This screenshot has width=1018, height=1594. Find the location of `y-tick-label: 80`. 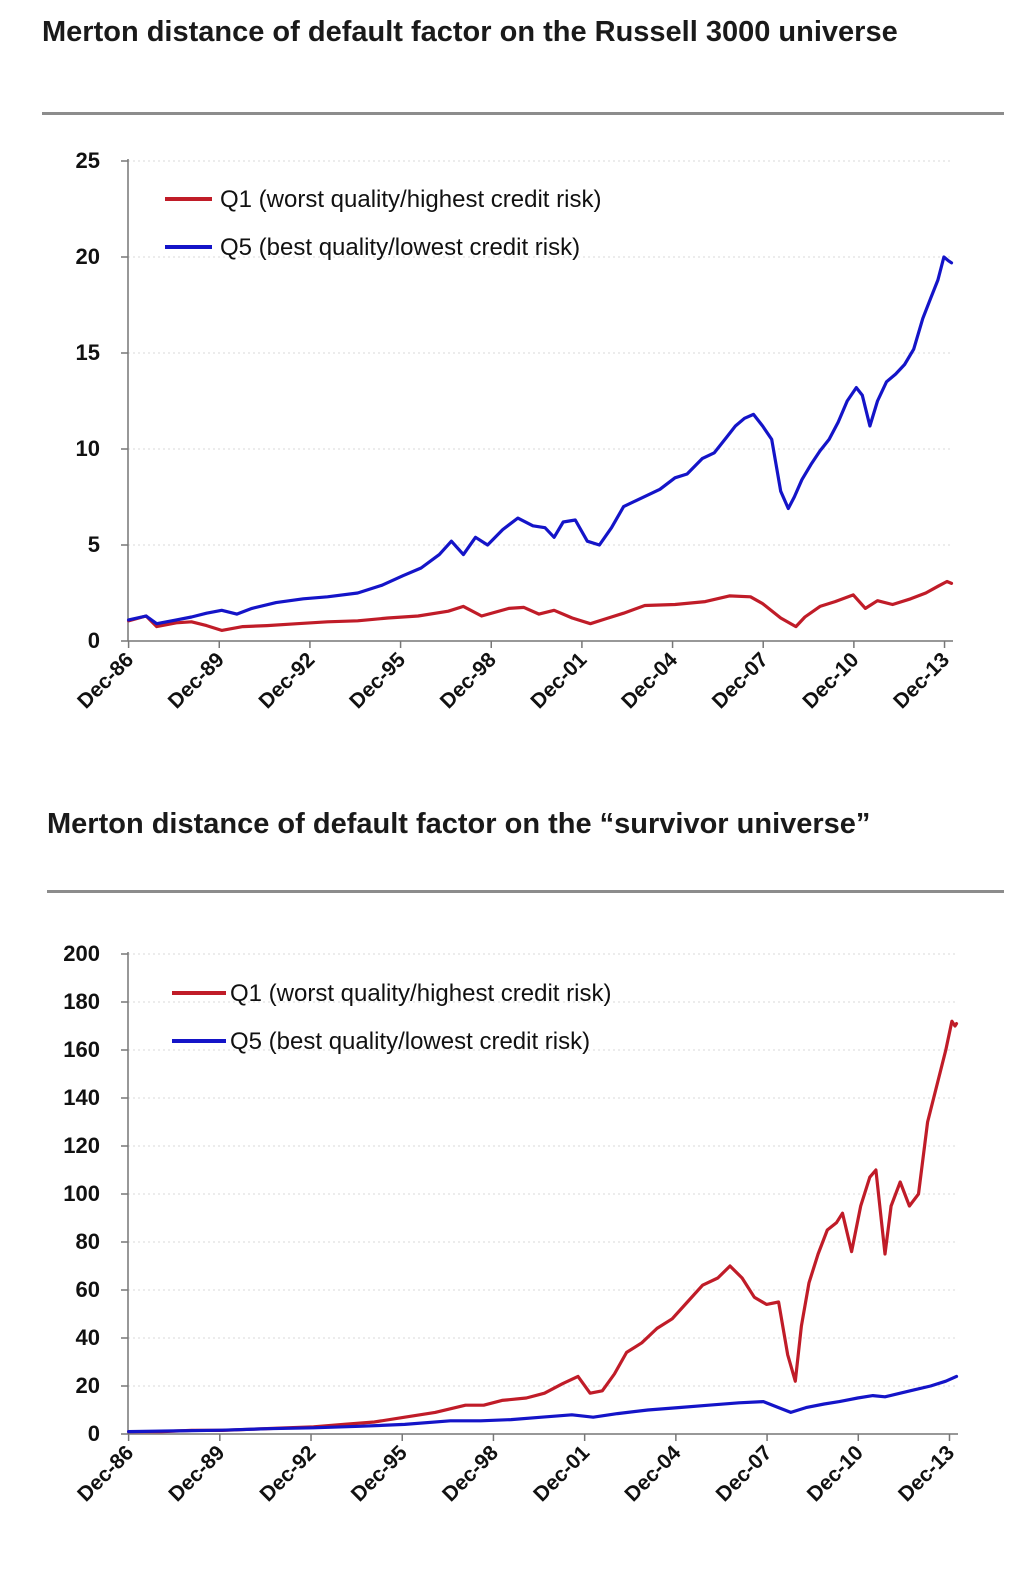

y-tick-label: 80 is located at coordinates (88, 1241).